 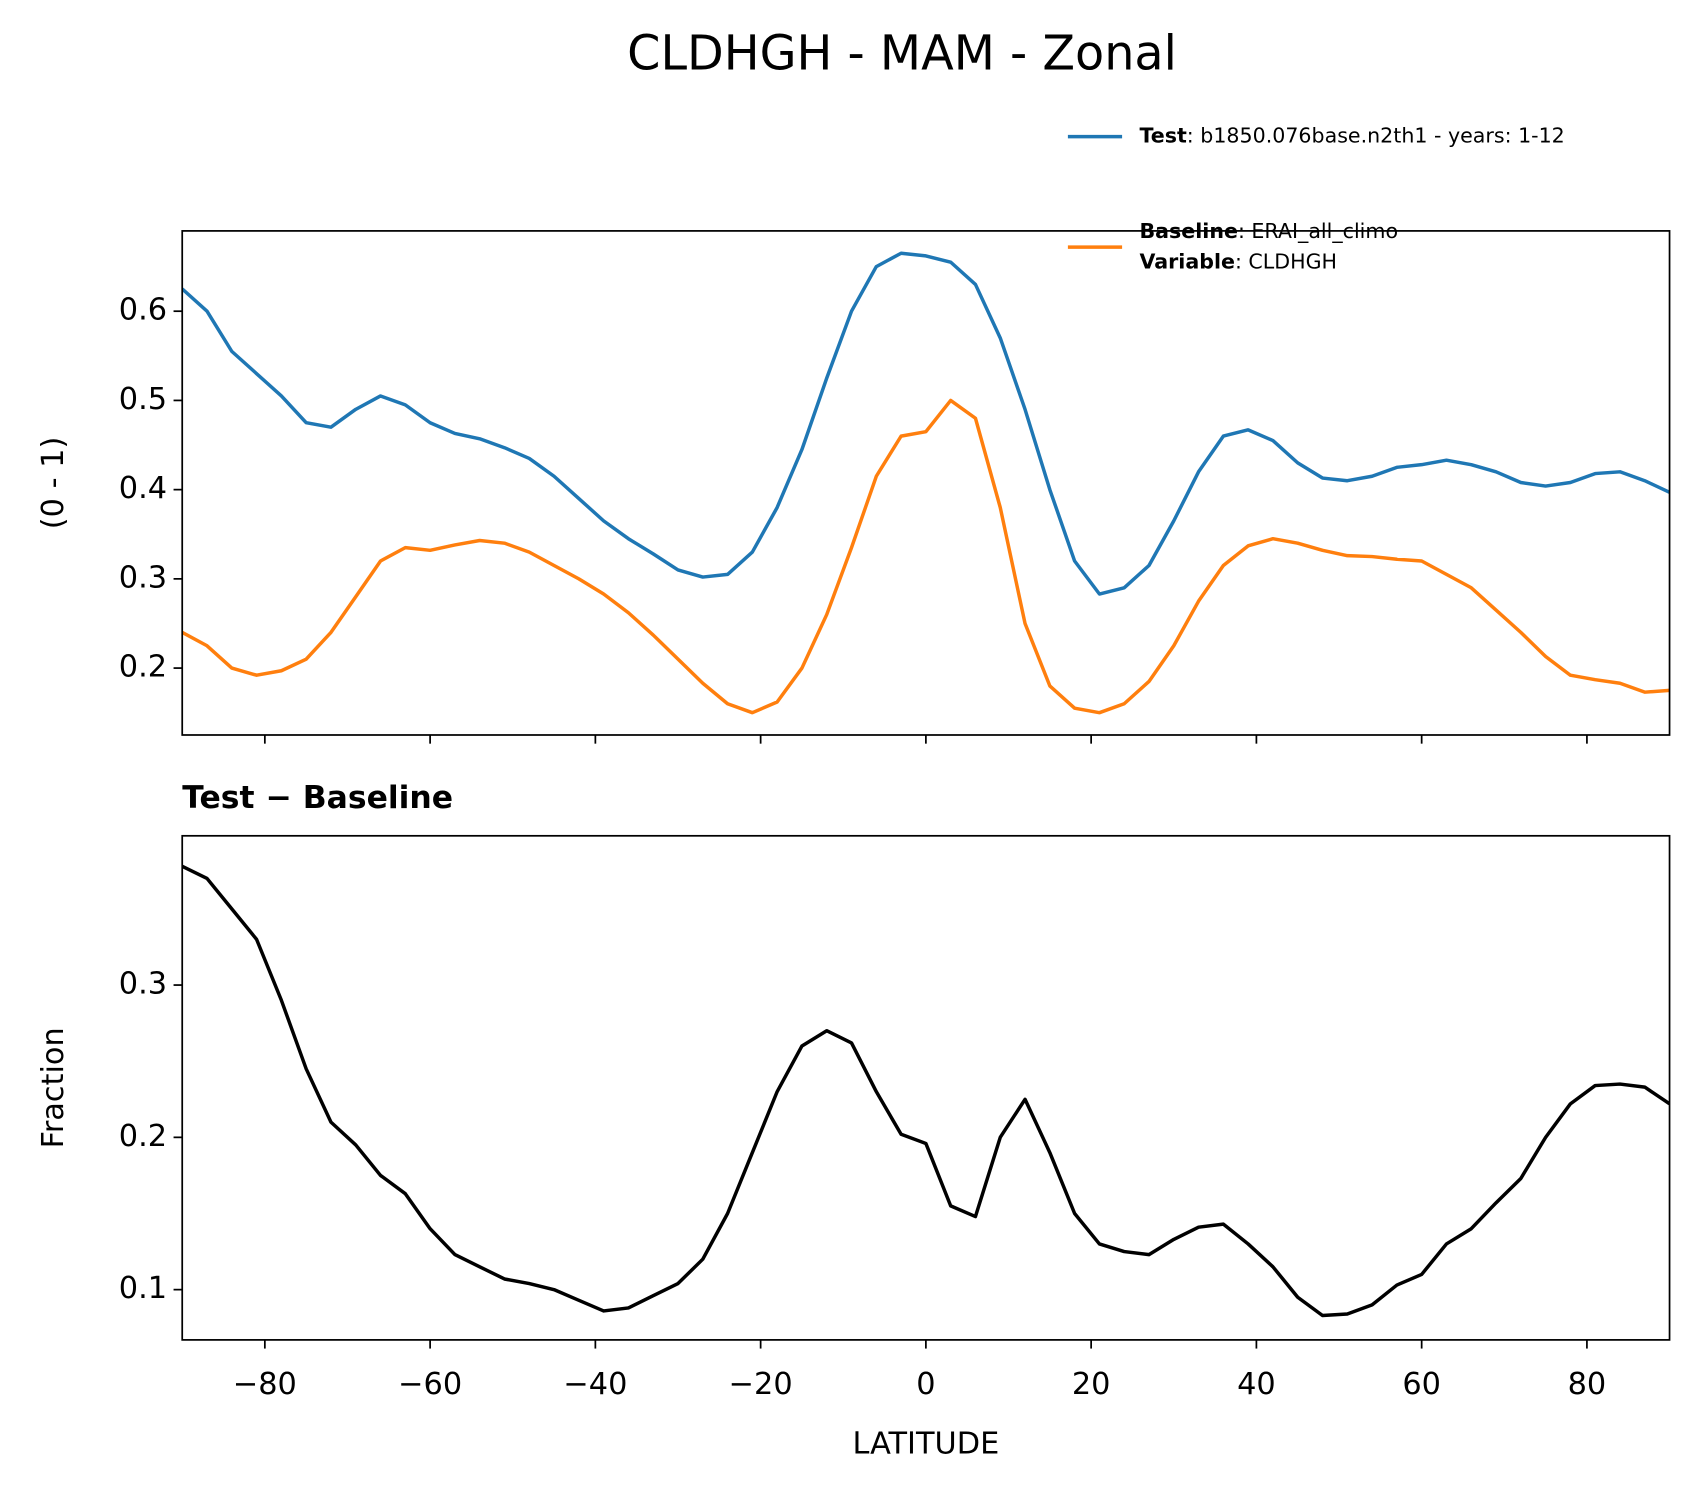 I want to click on x-axis-label: LATITUDE, so click(x=925, y=1444).